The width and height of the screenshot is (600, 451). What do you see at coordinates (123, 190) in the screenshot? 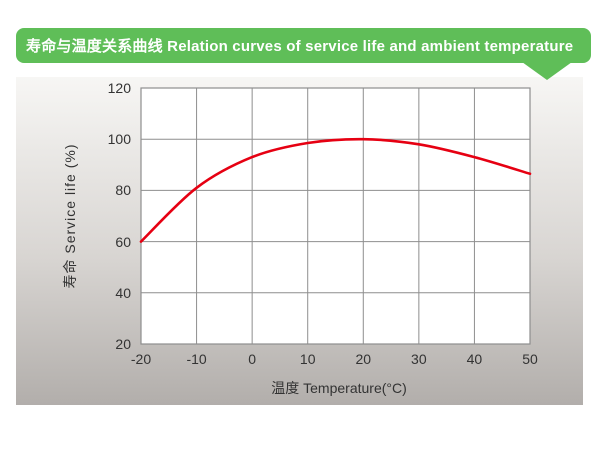
I see `y-tick-label: 80` at bounding box center [123, 190].